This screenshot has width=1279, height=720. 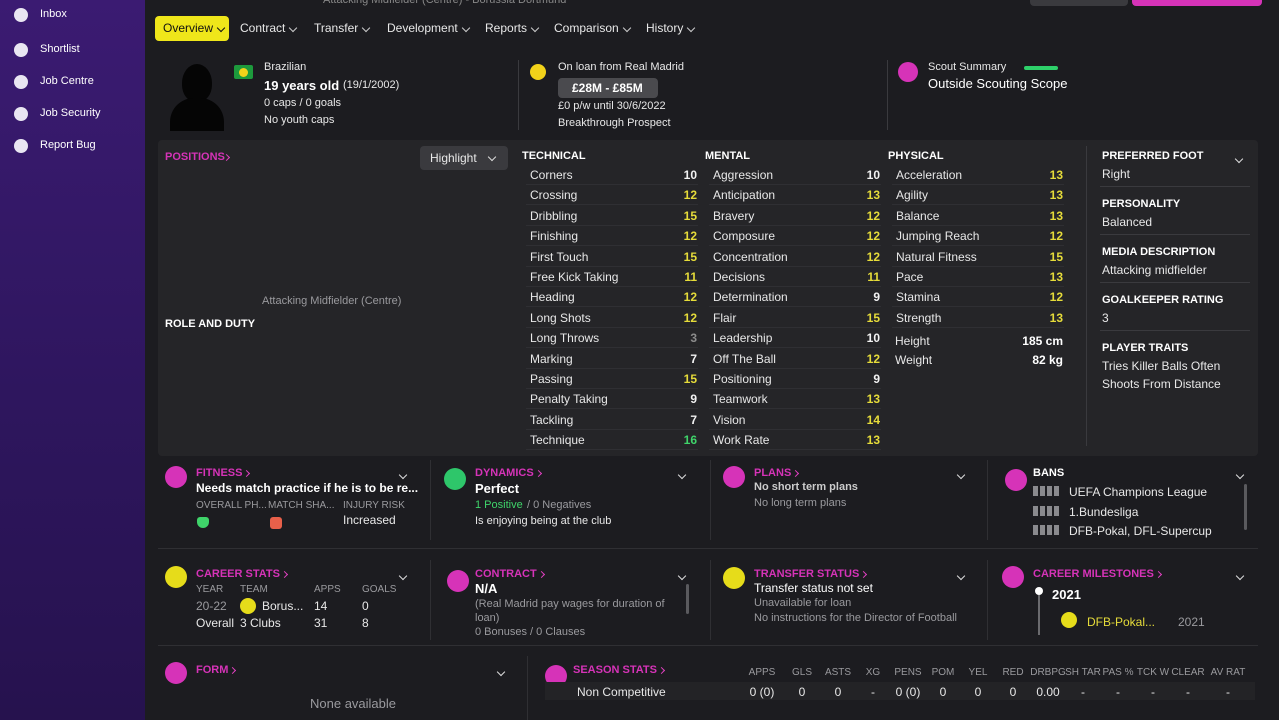 I want to click on positions-title: POSITIONS, so click(x=195, y=157).